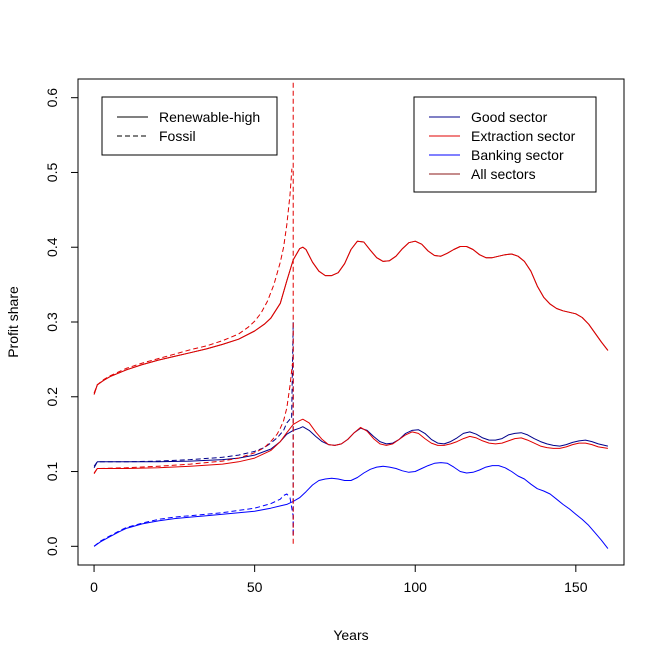 Image resolution: width=664 pixels, height=664 pixels. I want to click on y-axis: 0.0 0.1 0.2 0.3 0.4 0.5 0.6, so click(61, 322).